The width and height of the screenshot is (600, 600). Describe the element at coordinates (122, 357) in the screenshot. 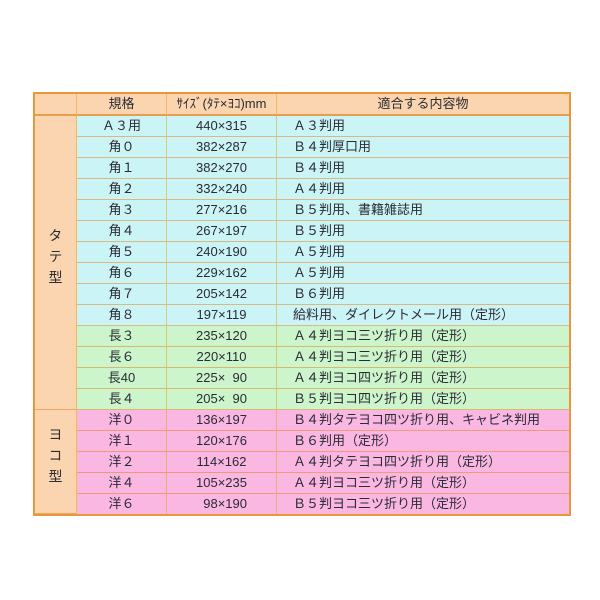

I see `cell-kikaku: 長６` at that location.